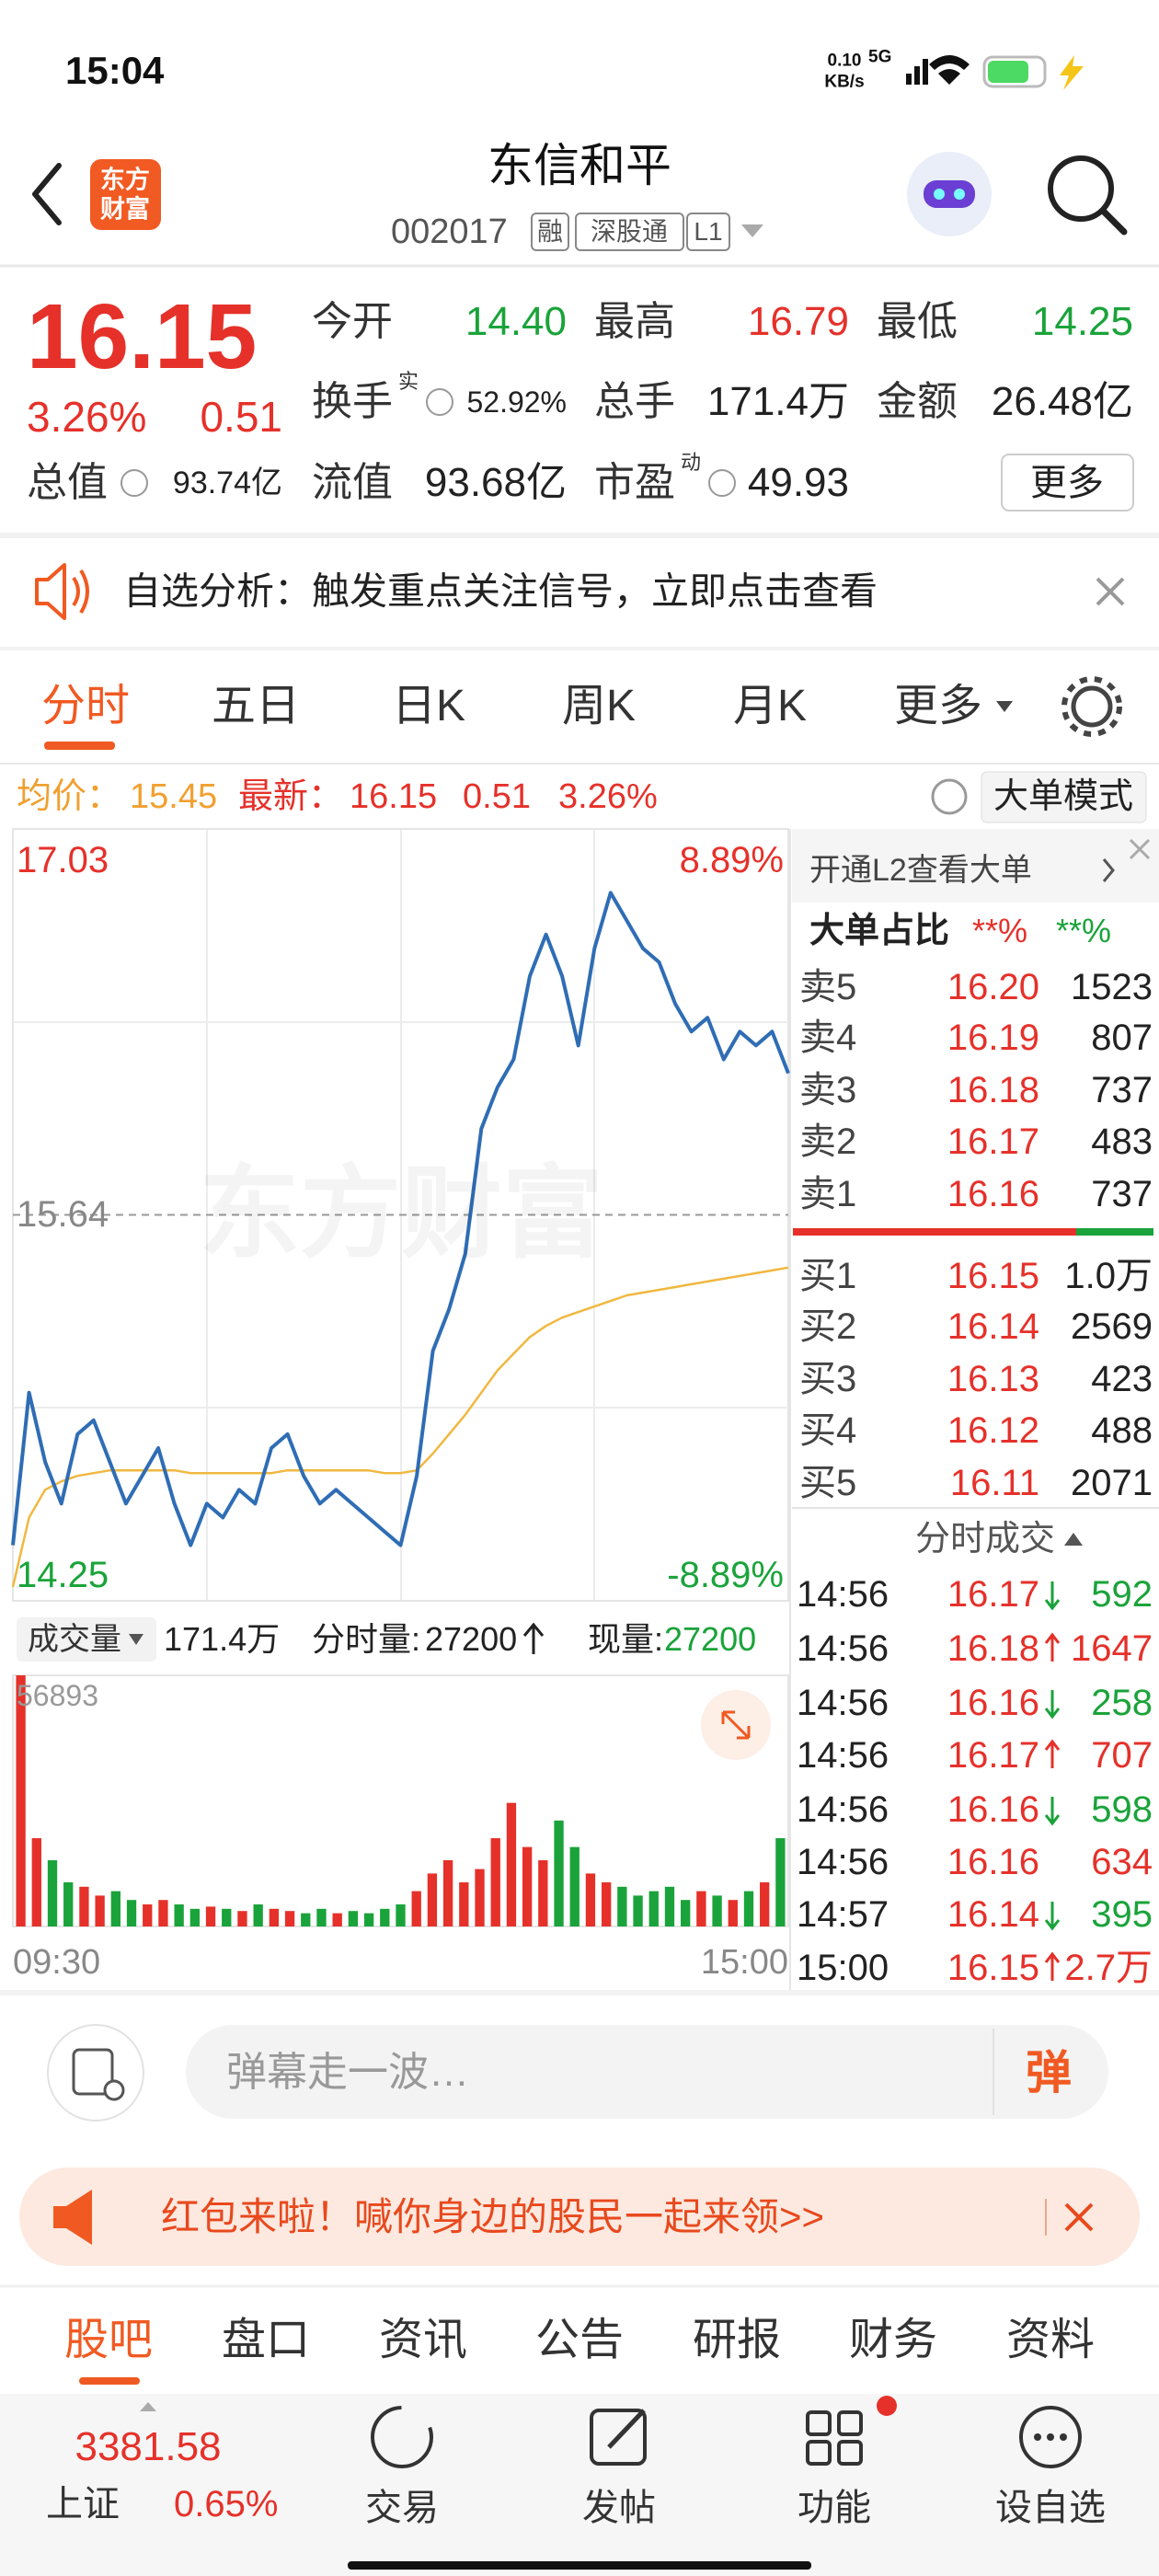  Describe the element at coordinates (844, 61) in the screenshot. I see `net-speed-value: 0.10` at that location.